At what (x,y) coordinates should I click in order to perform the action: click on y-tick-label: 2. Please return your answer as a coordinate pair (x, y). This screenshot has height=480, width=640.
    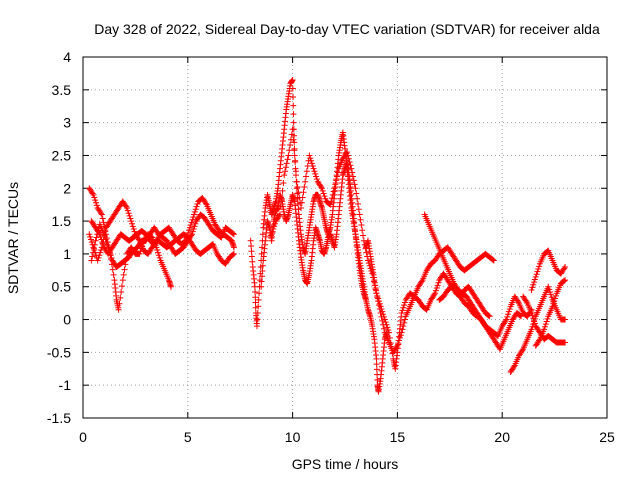
    Looking at the image, I should click on (67, 188).